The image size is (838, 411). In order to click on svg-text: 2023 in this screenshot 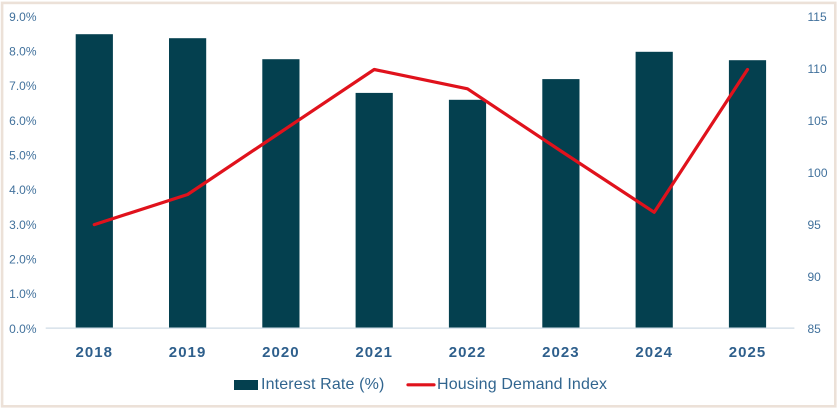, I will do `click(561, 352)`.